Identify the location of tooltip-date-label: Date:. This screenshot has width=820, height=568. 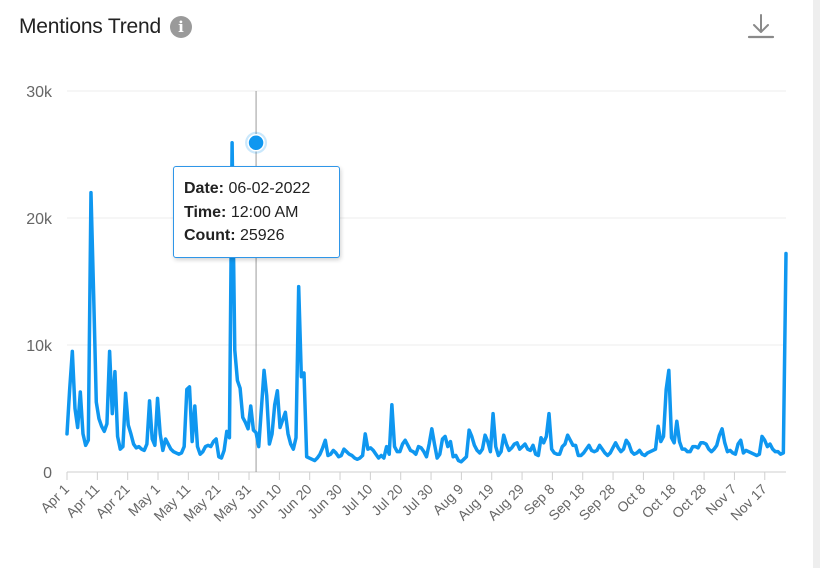
(204, 188).